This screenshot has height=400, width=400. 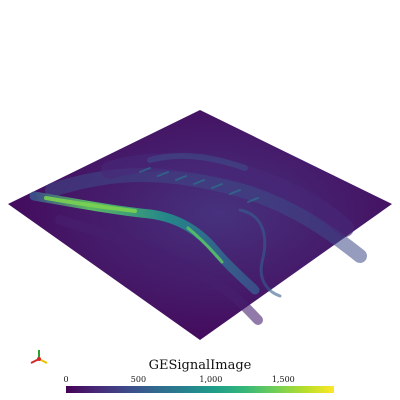 I want to click on colorbar-tick-1500: 1,500, so click(x=283, y=379).